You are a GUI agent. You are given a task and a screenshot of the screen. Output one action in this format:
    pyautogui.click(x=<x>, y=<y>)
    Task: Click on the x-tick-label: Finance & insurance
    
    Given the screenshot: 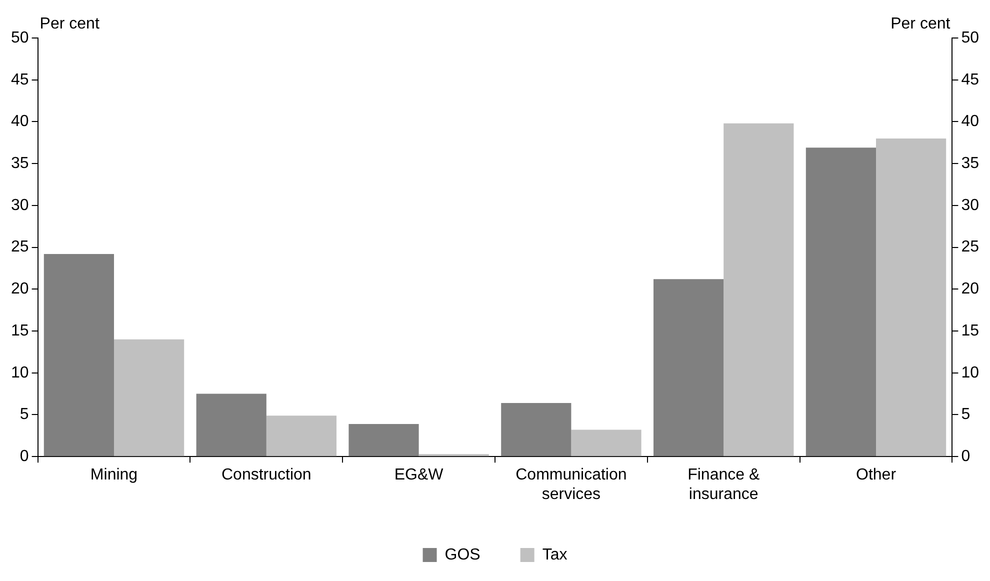 What is the action you would take?
    pyautogui.click(x=724, y=484)
    